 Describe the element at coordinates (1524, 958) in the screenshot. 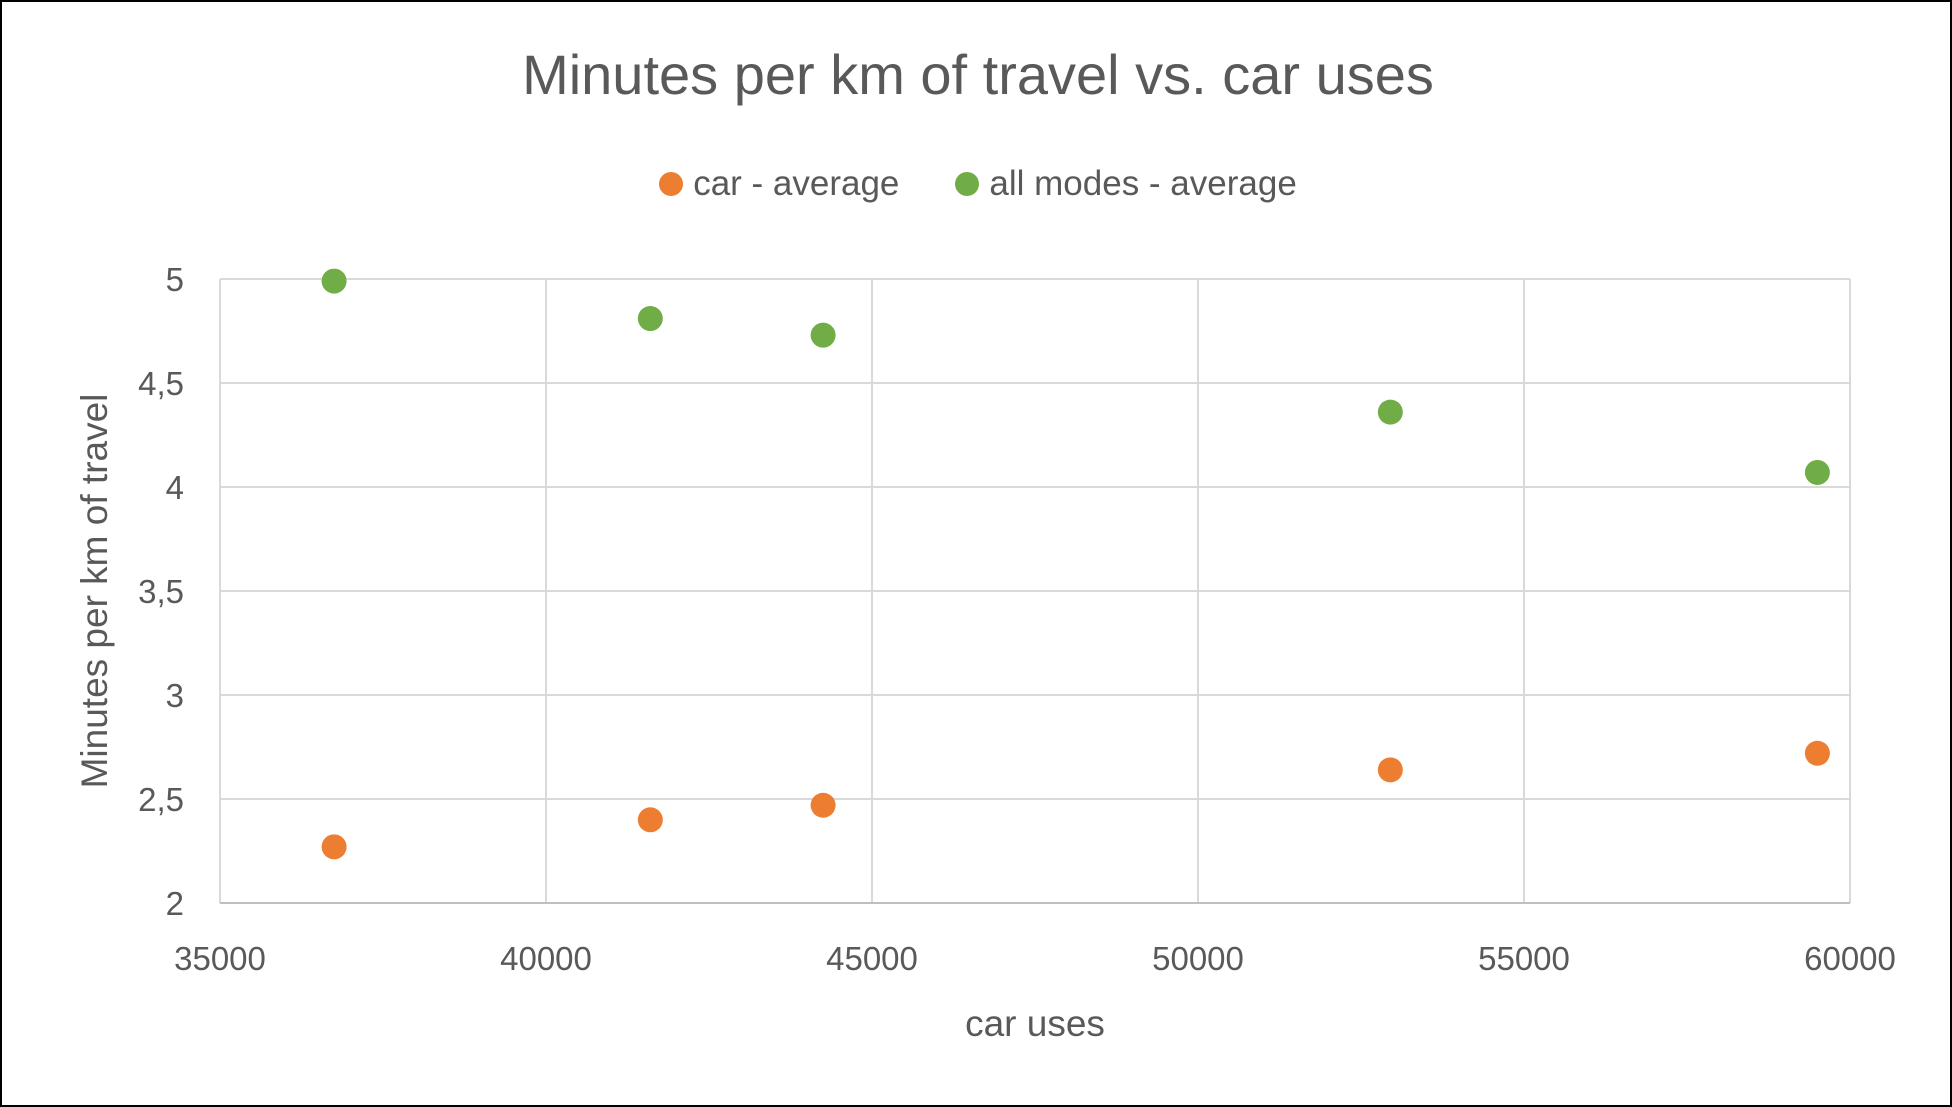

I see `x-tick-label: 55000` at that location.